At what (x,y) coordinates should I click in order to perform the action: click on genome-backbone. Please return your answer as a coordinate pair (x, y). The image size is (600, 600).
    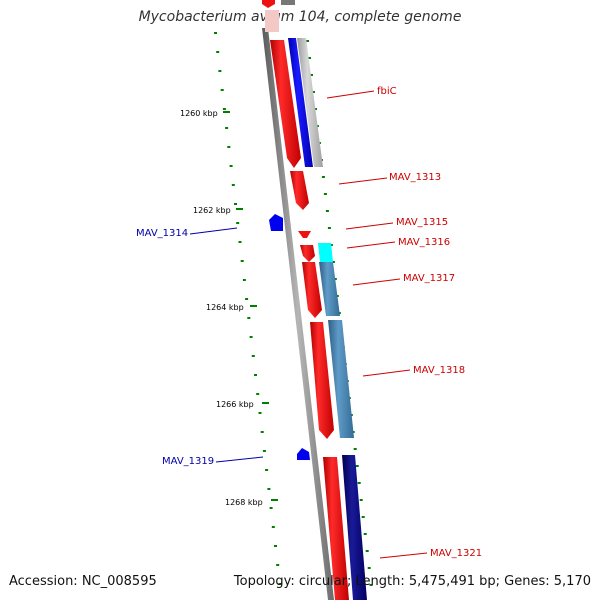
    Looking at the image, I should click on (298, 314).